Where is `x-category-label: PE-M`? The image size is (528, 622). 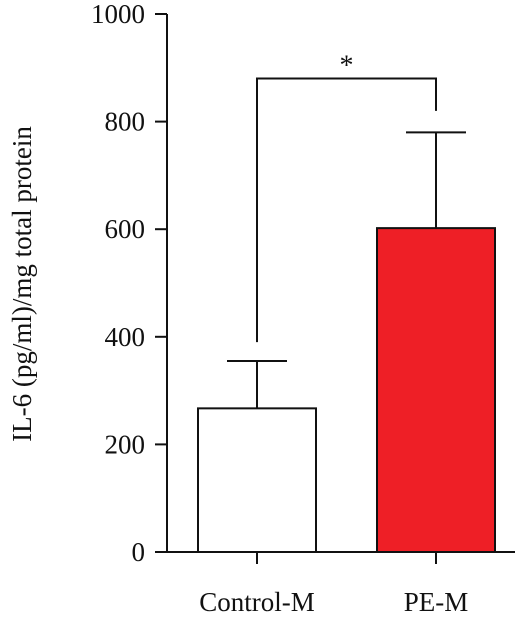
x-category-label: PE-M is located at coordinates (436, 602).